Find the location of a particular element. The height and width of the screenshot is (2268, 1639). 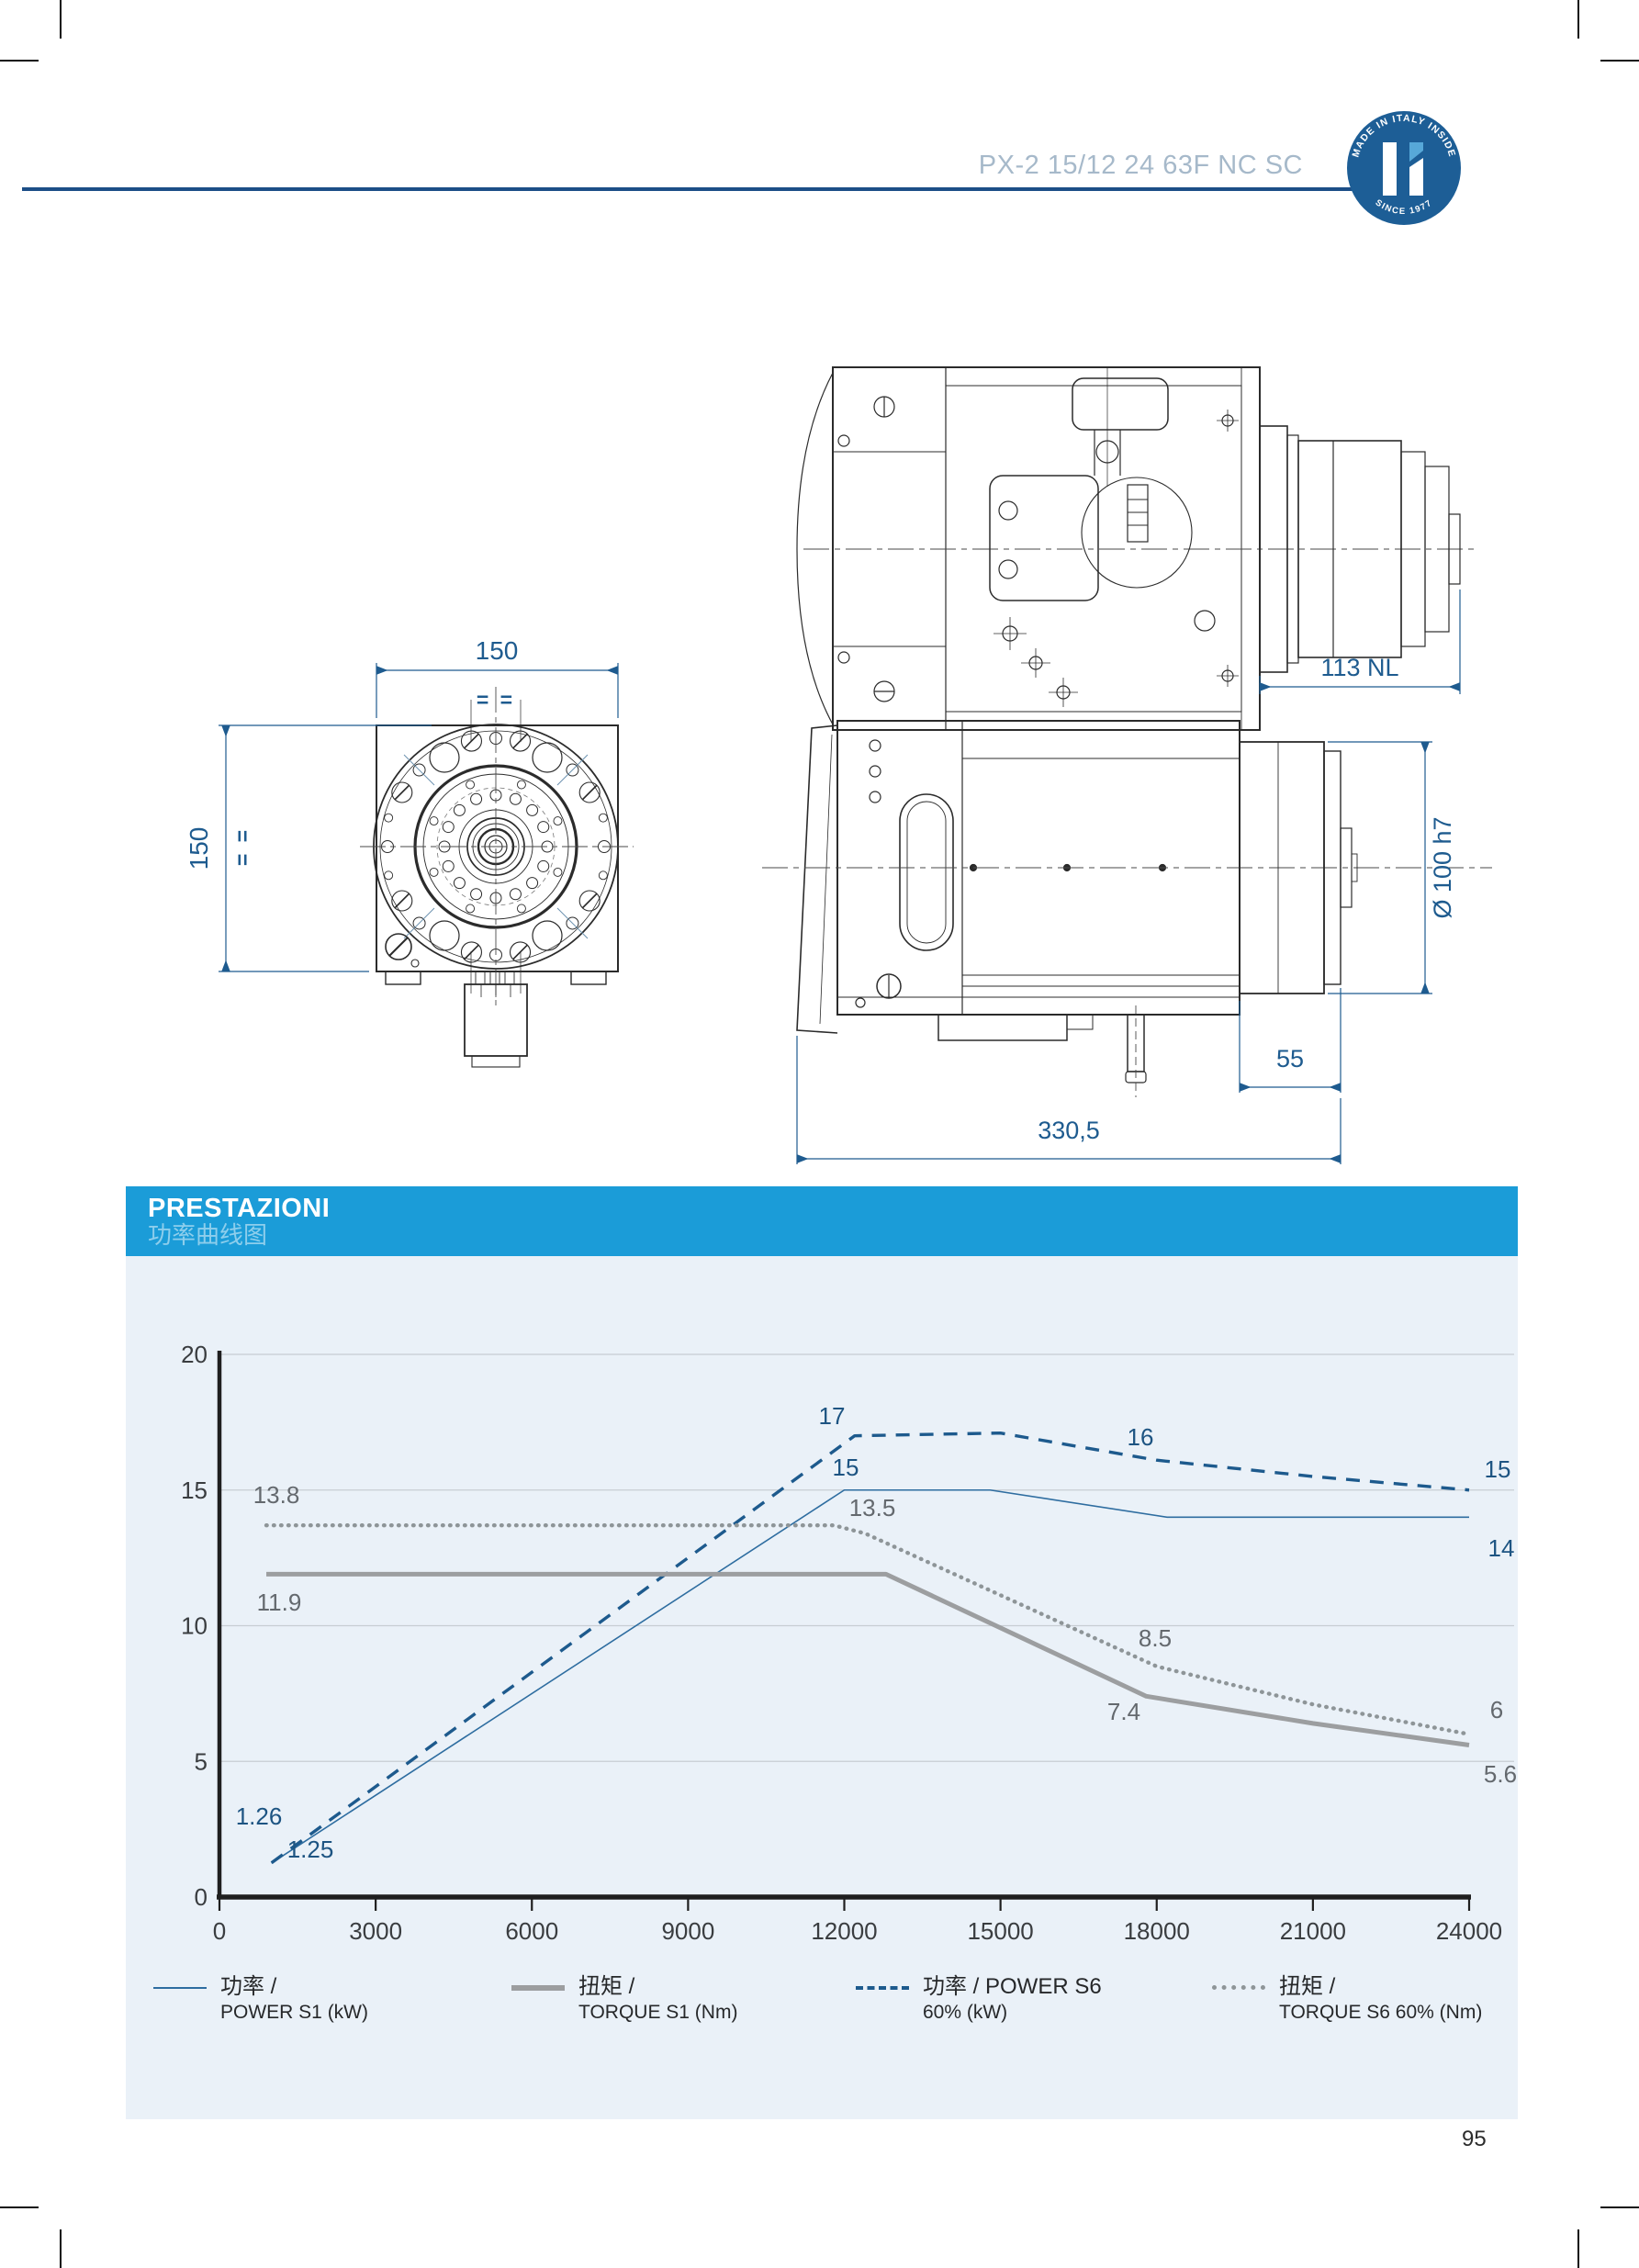

dim-label-front-width: 150 is located at coordinates (497, 651).